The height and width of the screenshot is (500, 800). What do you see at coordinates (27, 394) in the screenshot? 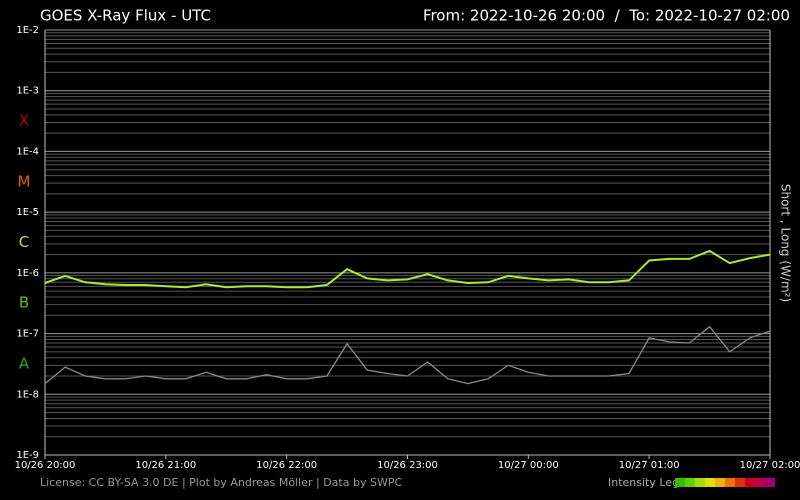
I see `y-tick-label: 1E-8` at bounding box center [27, 394].